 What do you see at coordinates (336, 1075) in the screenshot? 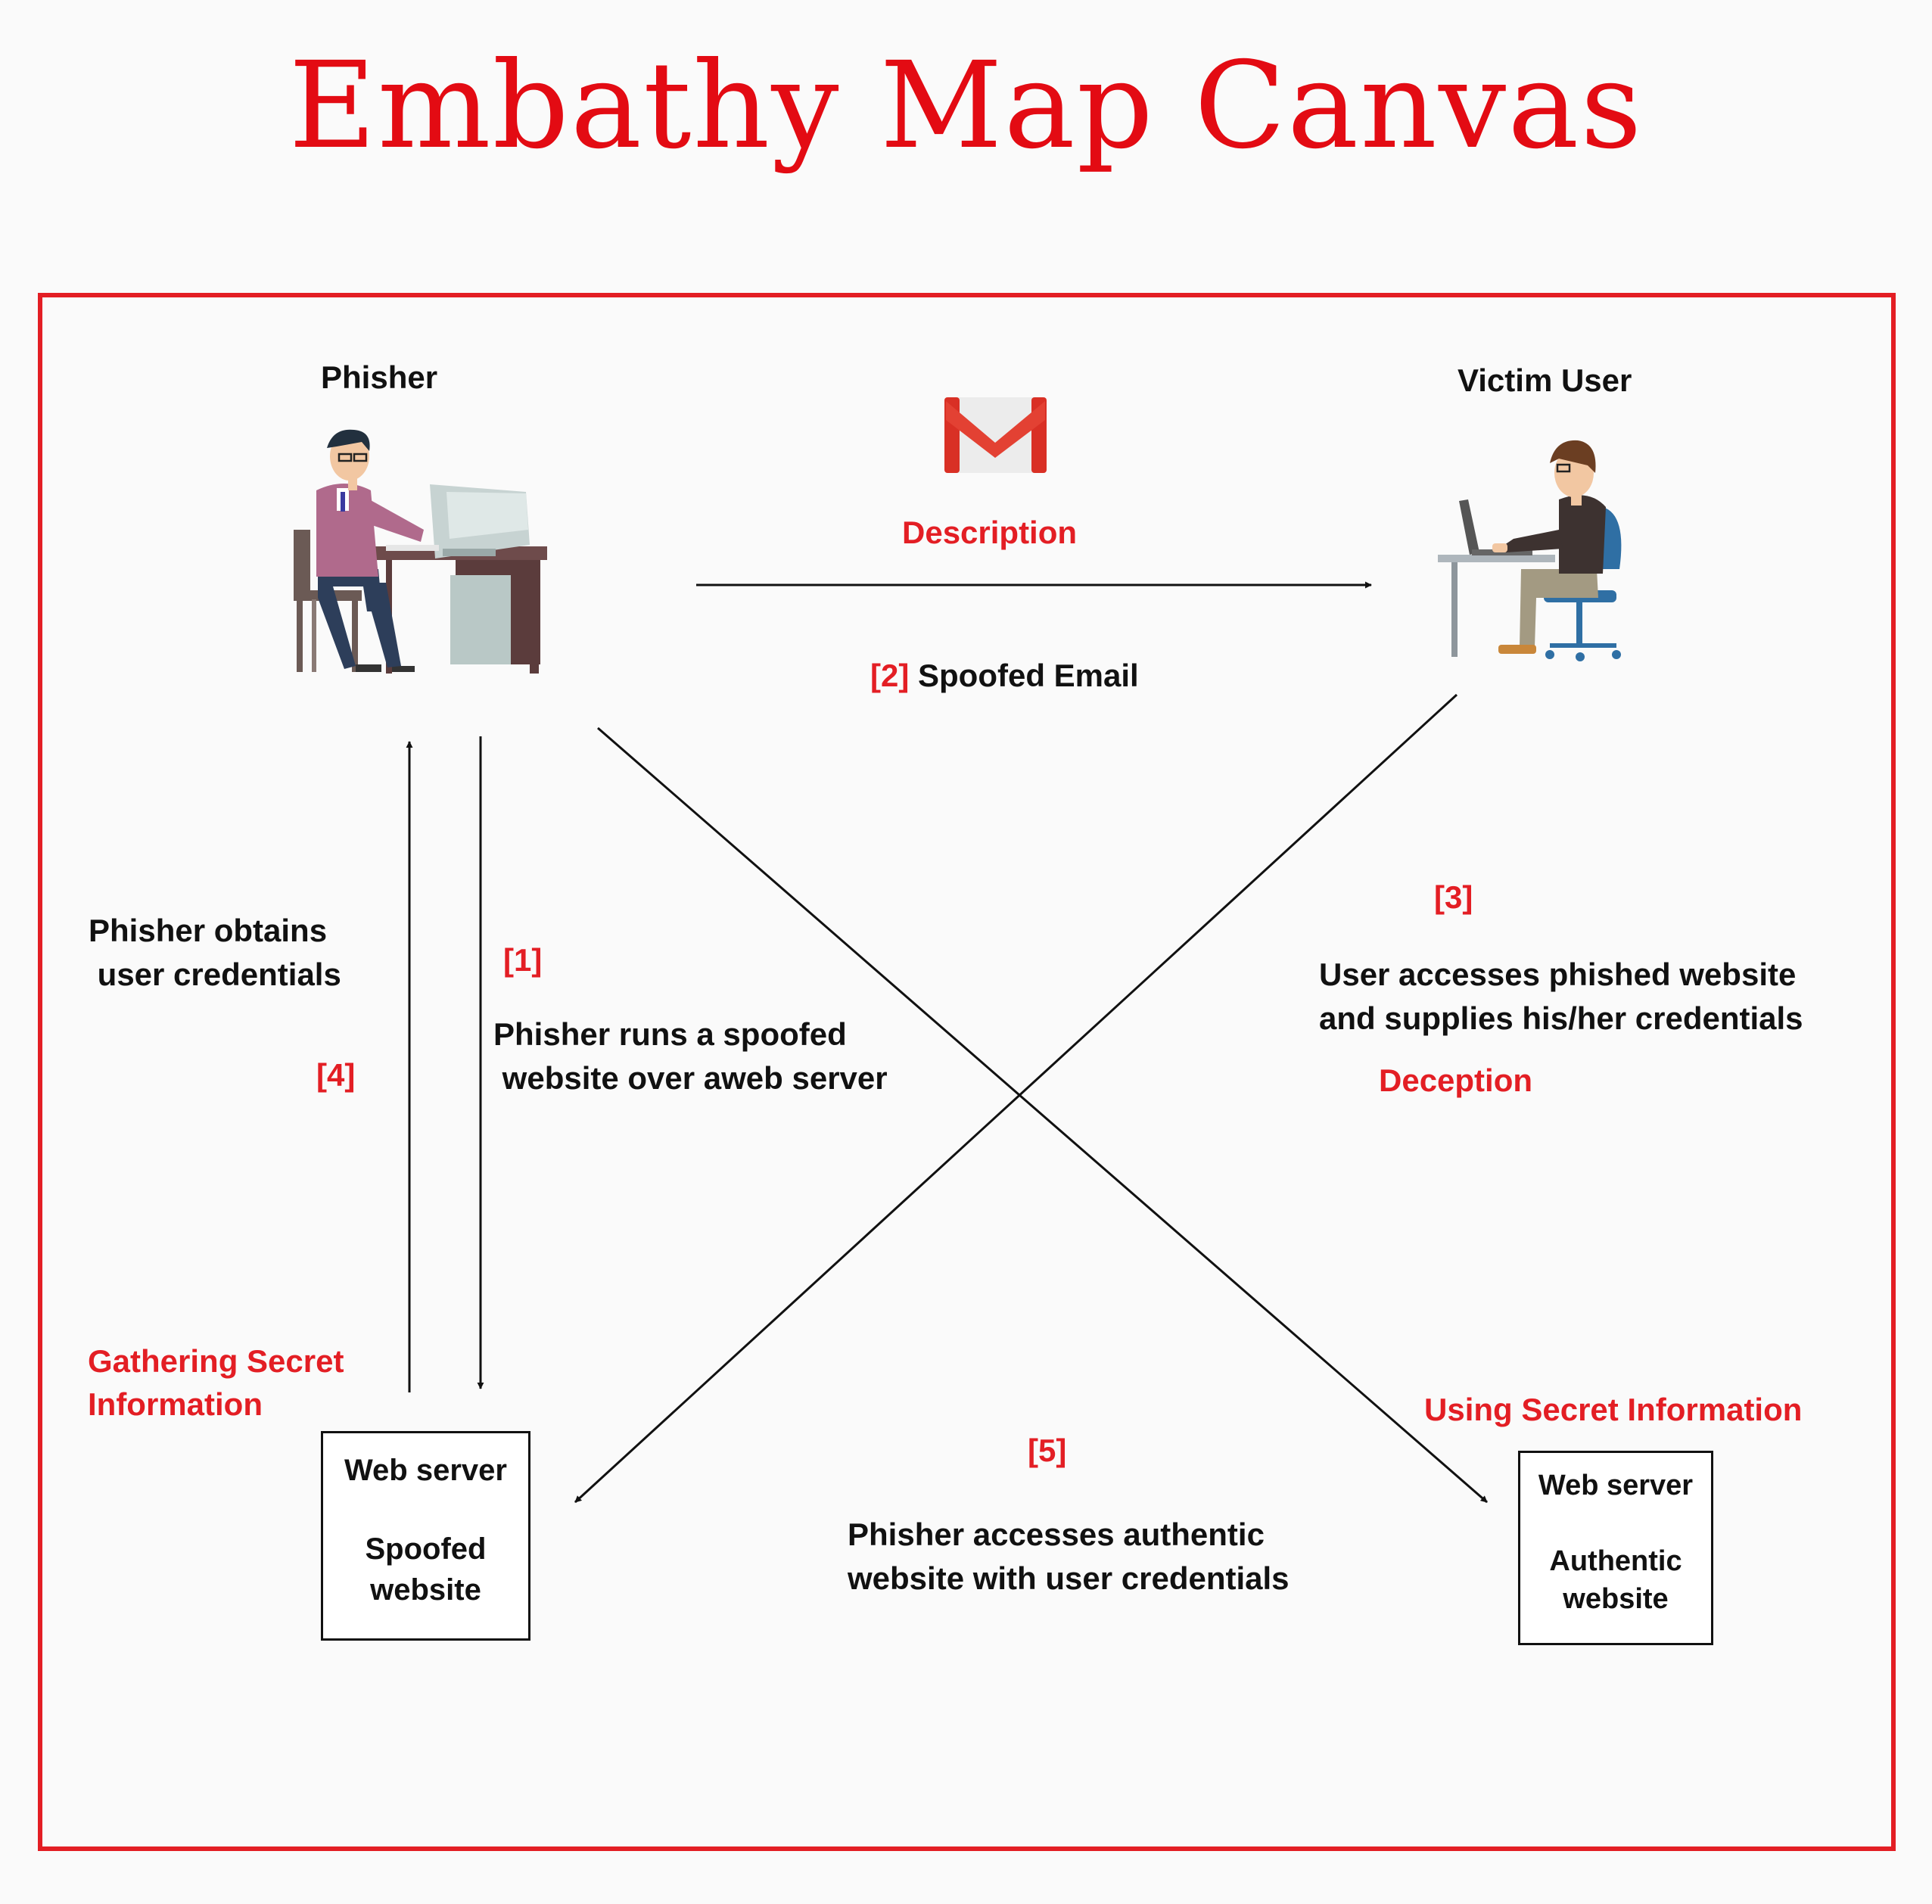
I see `step-4-marker: [4]` at bounding box center [336, 1075].